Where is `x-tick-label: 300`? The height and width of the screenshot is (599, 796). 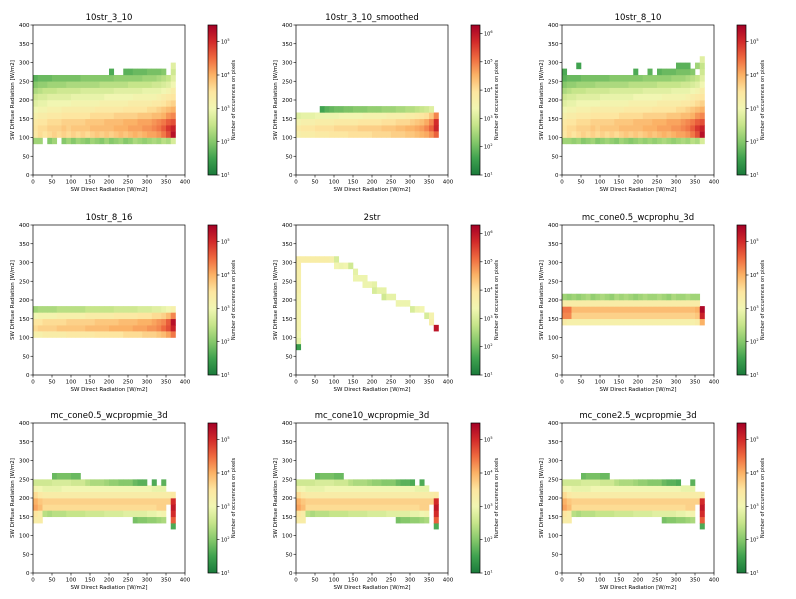
x-tick-label: 300 is located at coordinates (410, 383).